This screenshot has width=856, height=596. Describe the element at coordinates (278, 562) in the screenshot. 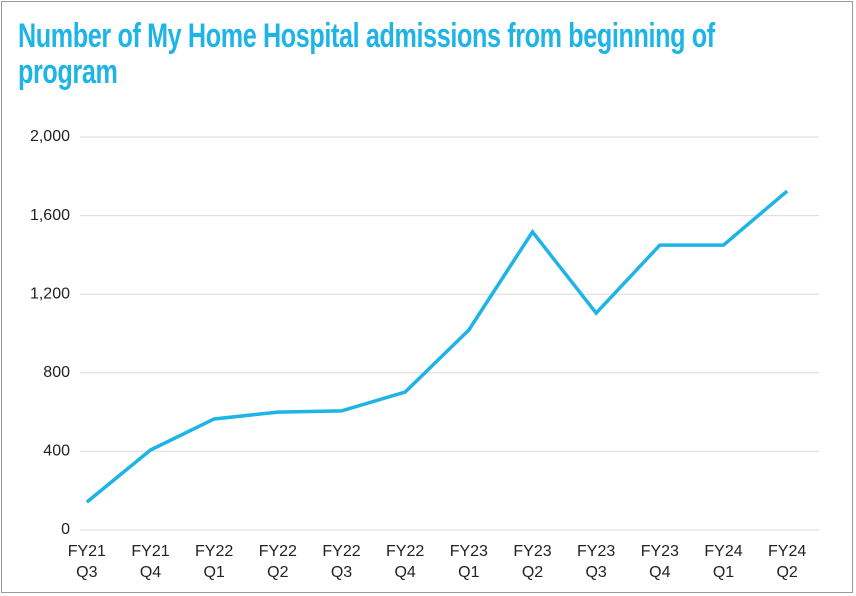

I see `x-tick-label: FY22 Q2` at that location.